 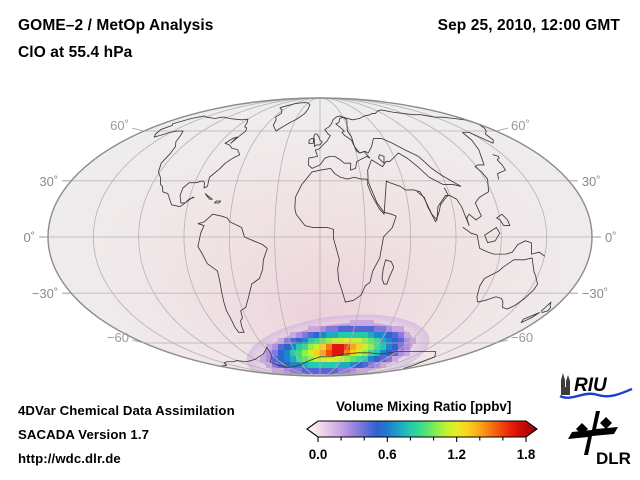 I want to click on plume-halo, so click(x=338, y=345).